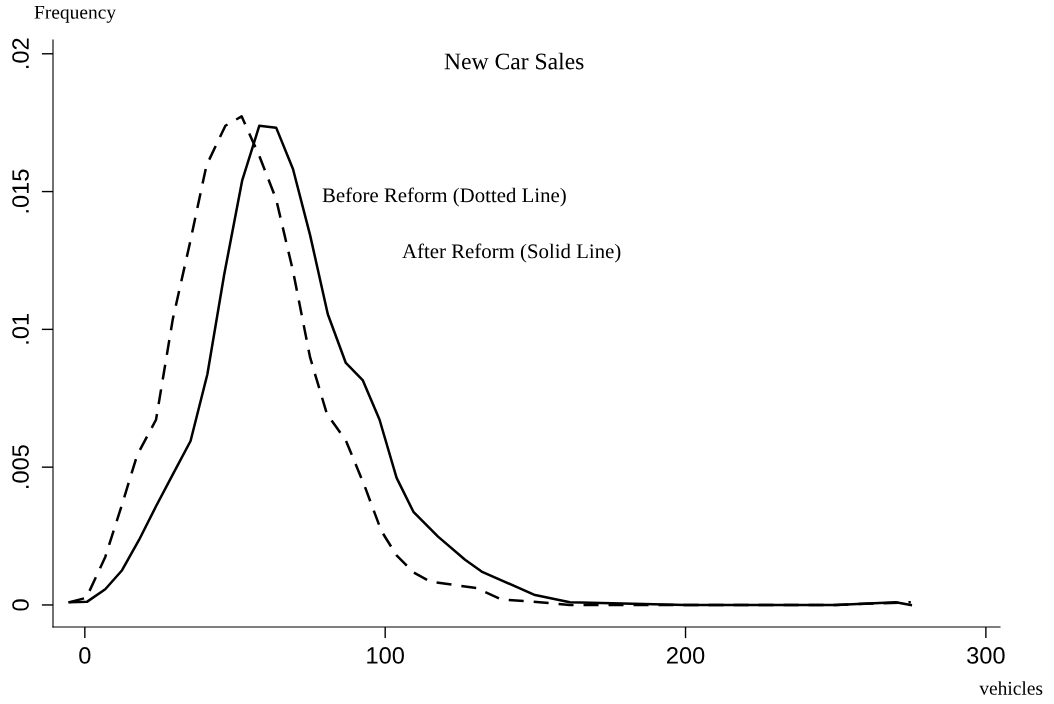 The width and height of the screenshot is (1054, 704). I want to click on x-tick-label: 300, so click(986, 655).